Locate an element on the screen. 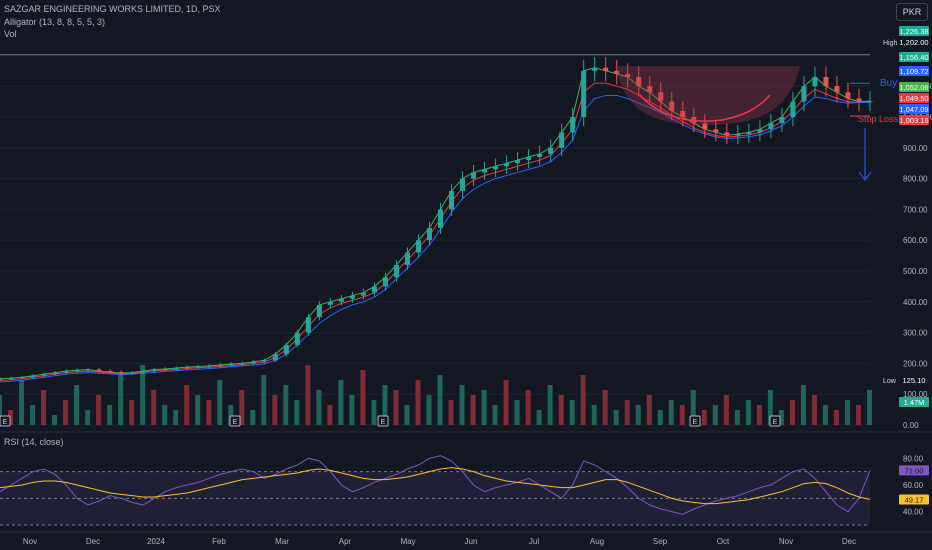 Image resolution: width=932 pixels, height=550 pixels. price-tick-label: 500.00 is located at coordinates (915, 271).